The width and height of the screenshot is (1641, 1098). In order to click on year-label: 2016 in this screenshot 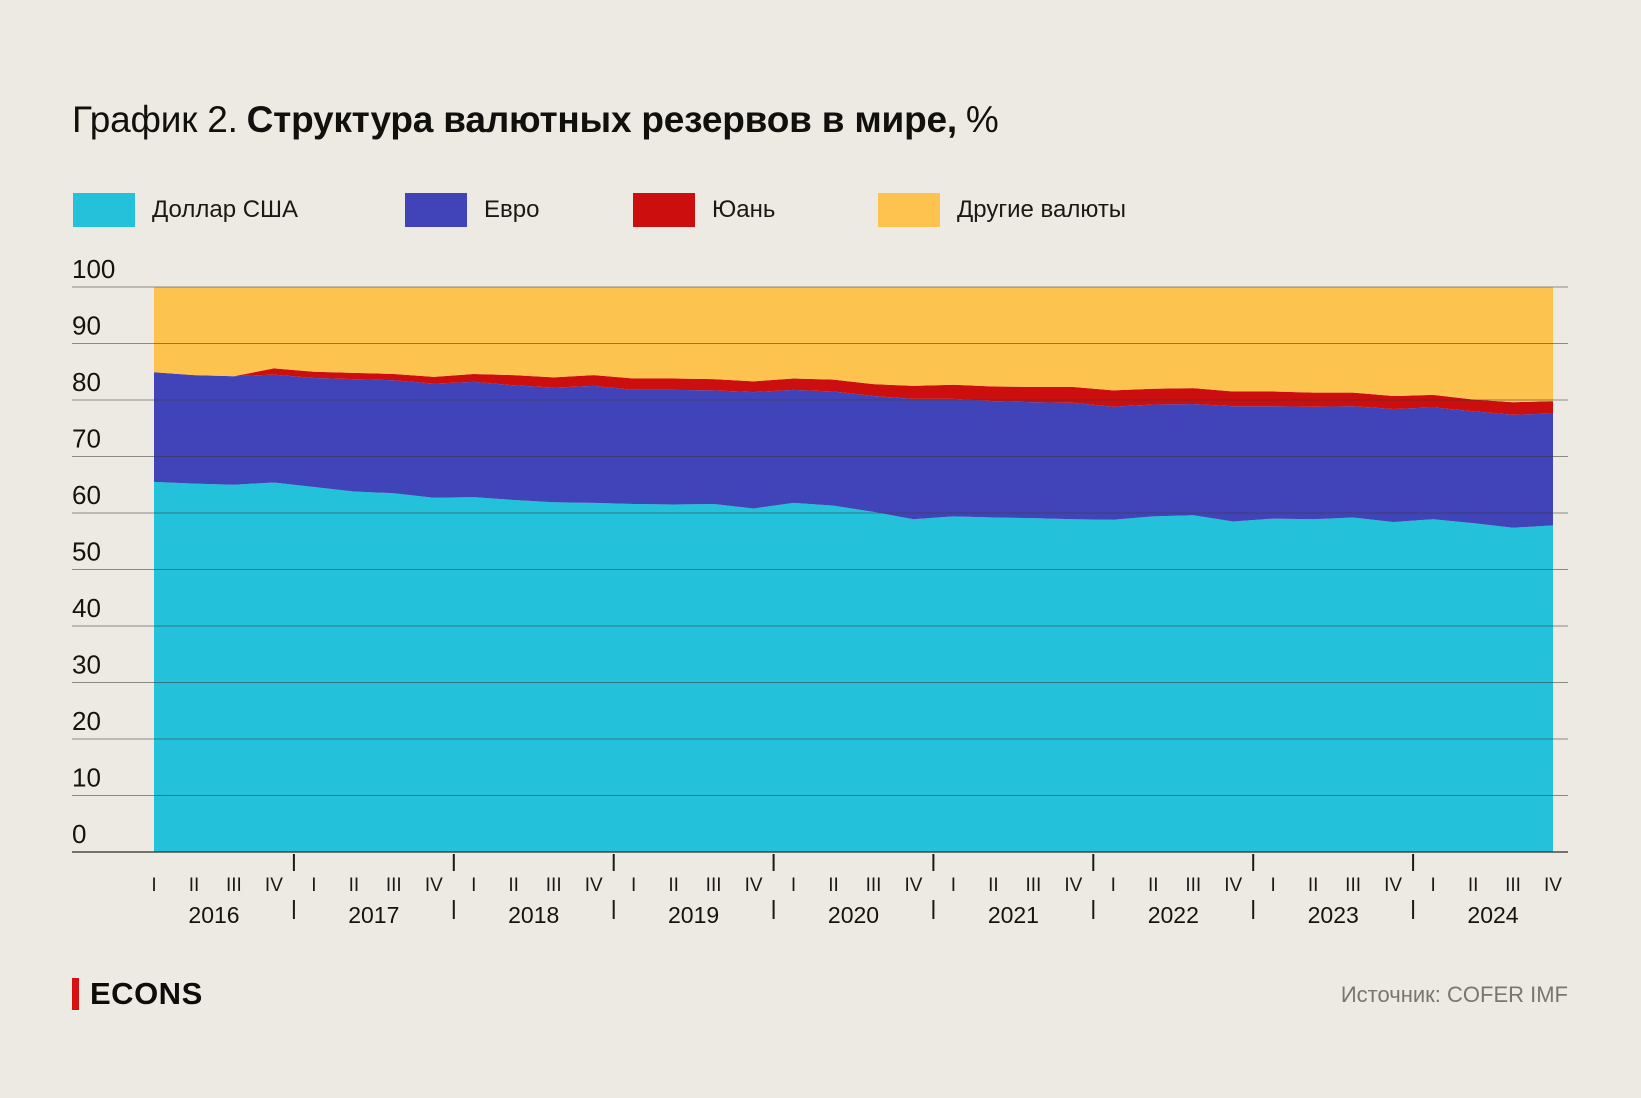, I will do `click(213, 915)`.